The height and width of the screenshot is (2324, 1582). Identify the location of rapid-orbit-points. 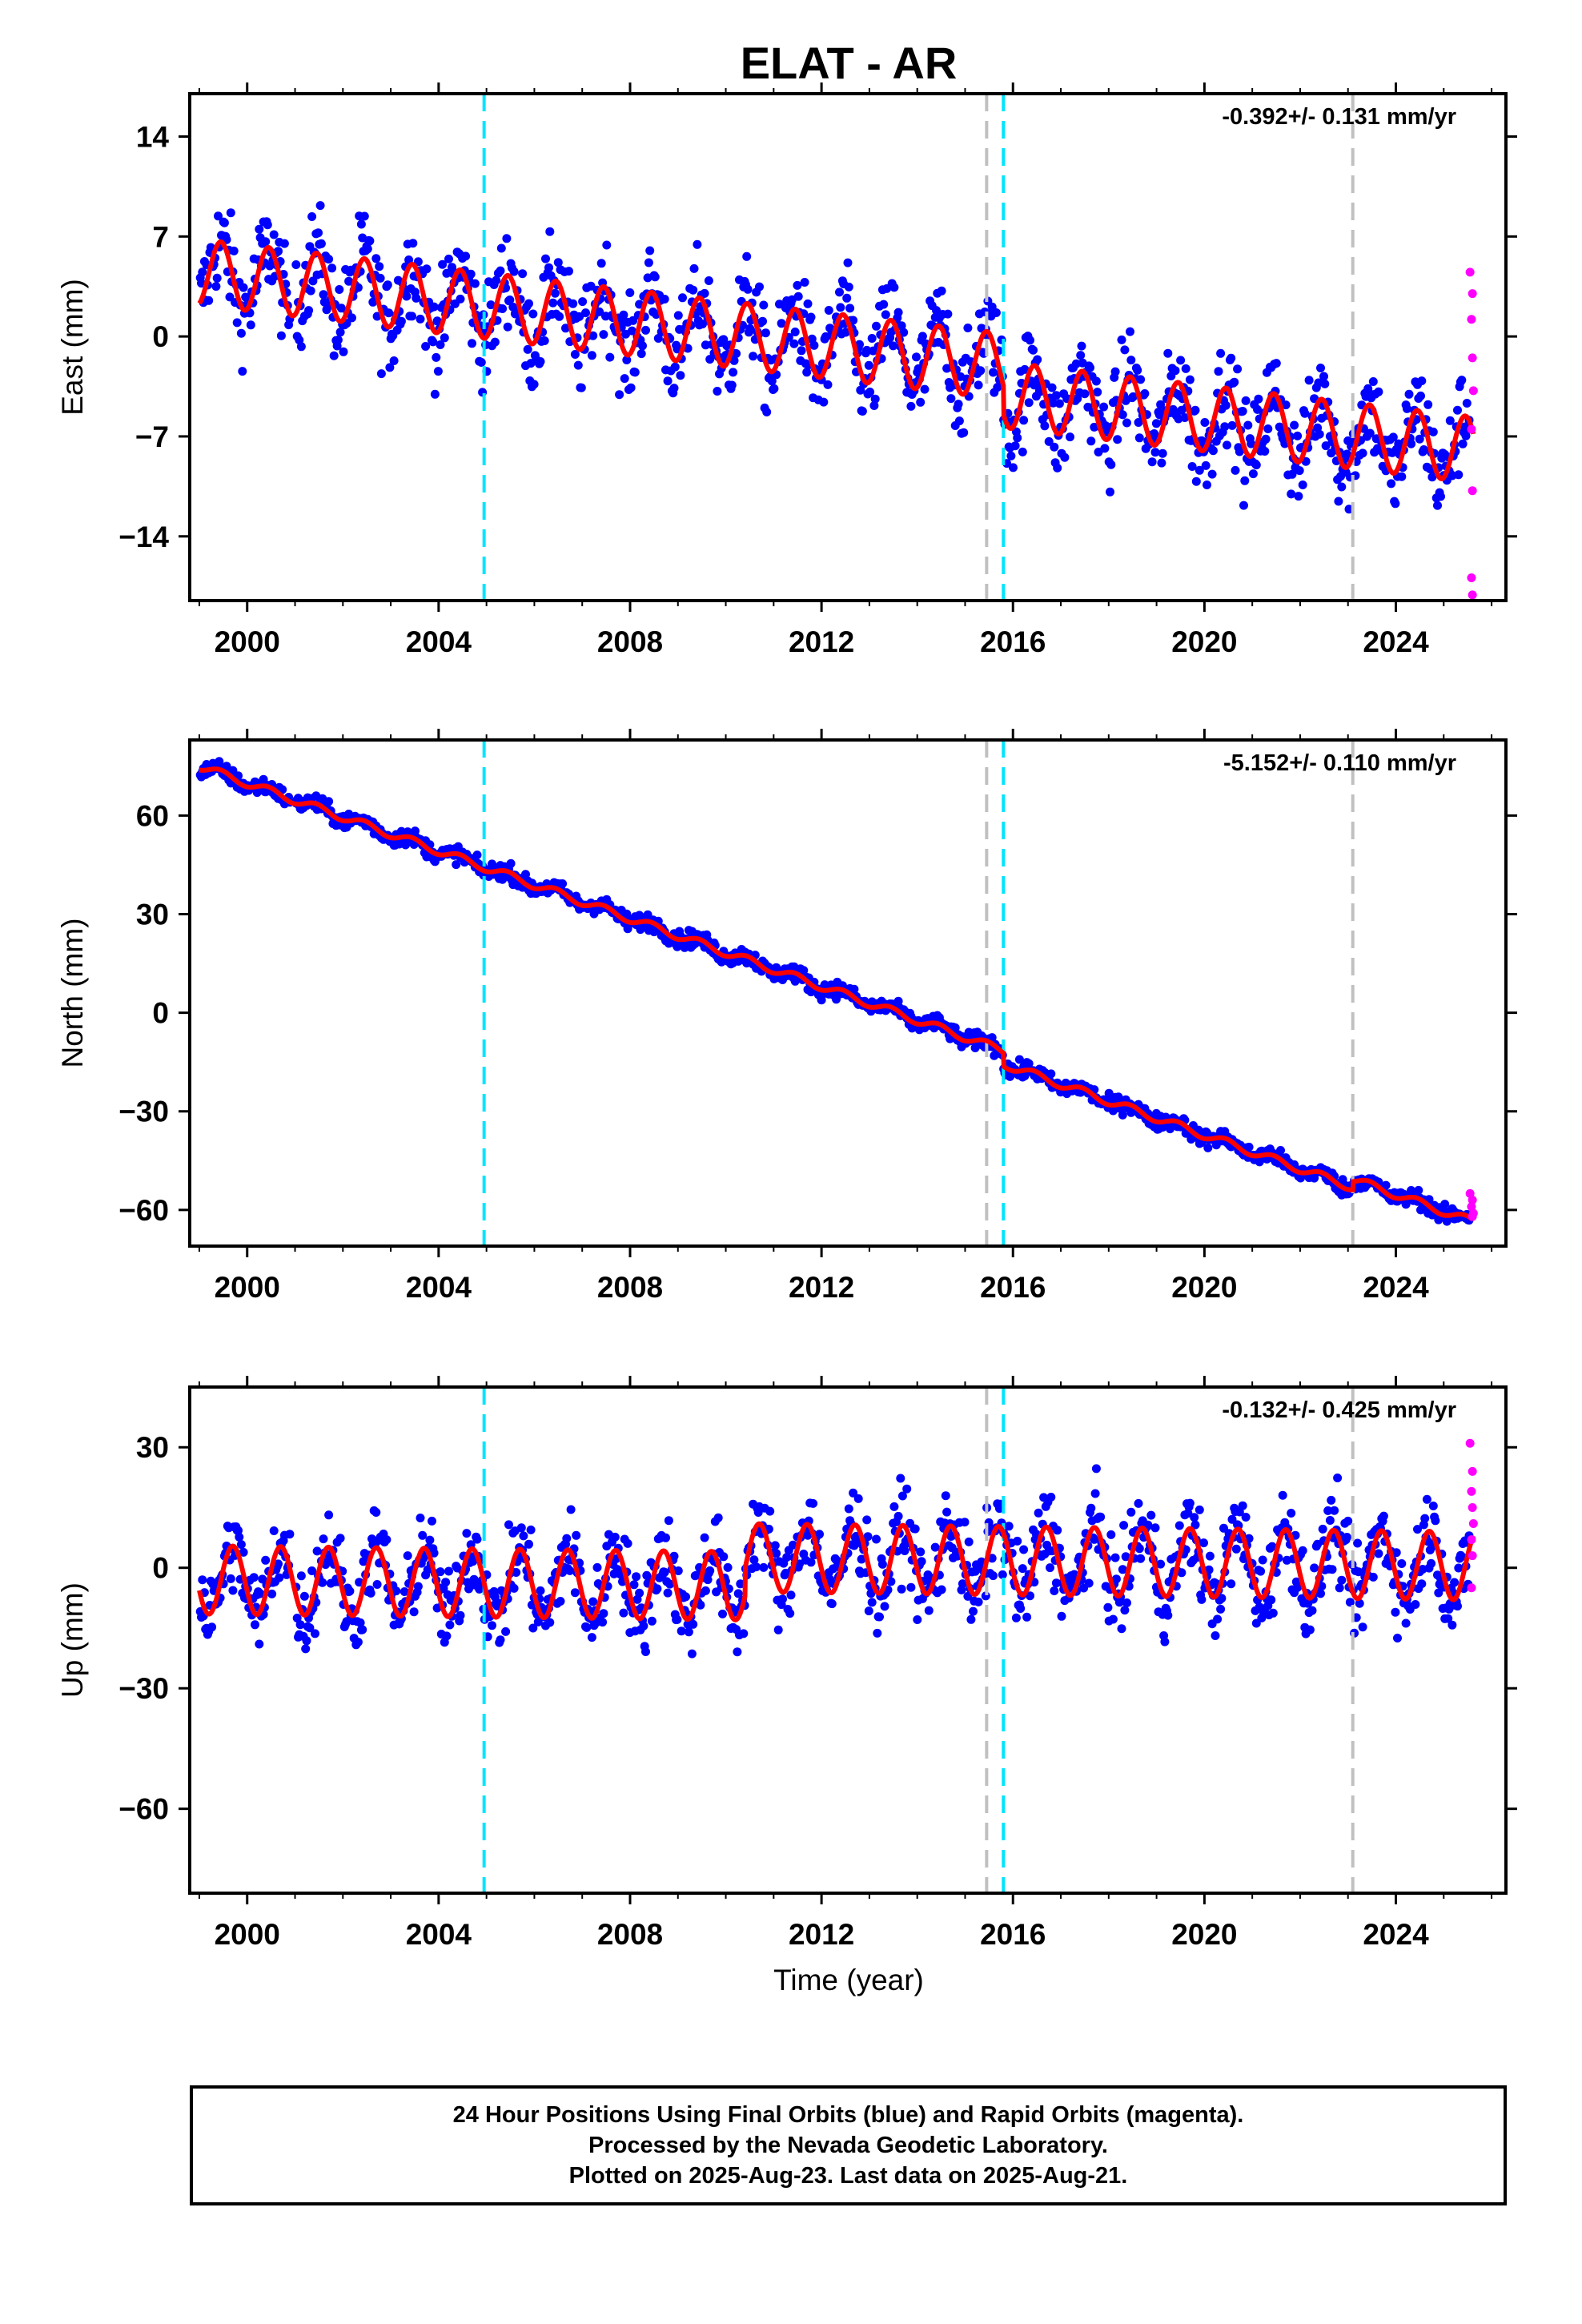
(1471, 1515).